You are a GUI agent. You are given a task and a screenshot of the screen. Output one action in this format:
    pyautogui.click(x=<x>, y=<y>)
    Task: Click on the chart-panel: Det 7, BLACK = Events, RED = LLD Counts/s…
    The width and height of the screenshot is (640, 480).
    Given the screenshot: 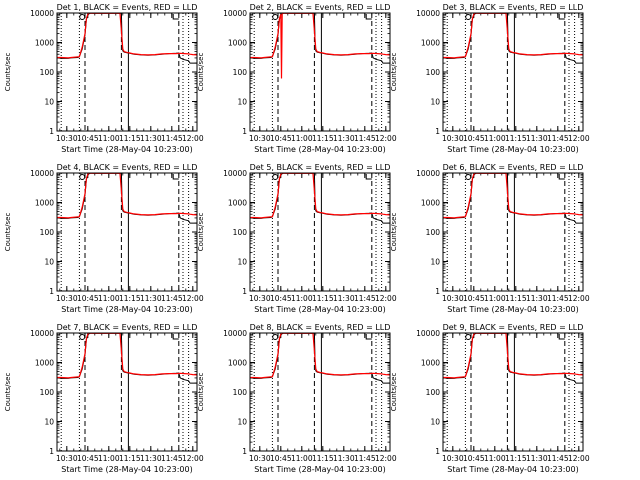 What is the action you would take?
    pyautogui.click(x=104, y=398)
    